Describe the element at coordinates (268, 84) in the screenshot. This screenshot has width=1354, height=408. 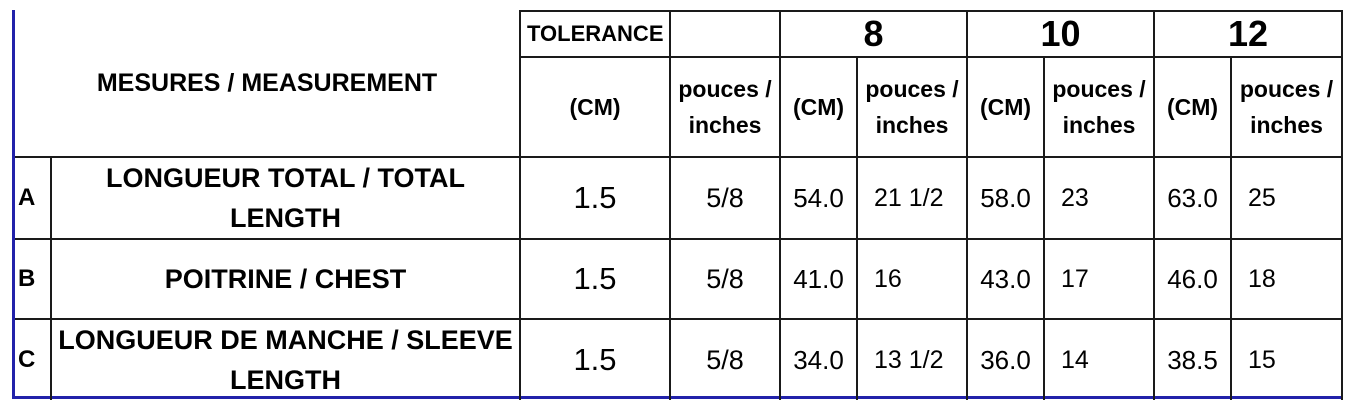
I see `measurement-header: MESURES / MEASUREMENT` at that location.